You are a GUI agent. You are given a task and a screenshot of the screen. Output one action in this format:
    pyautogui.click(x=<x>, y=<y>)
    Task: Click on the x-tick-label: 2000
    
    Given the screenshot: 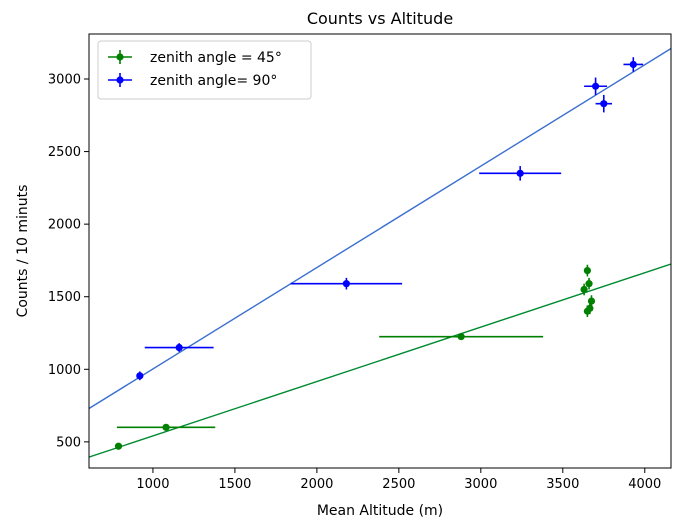 What is the action you would take?
    pyautogui.click(x=316, y=484)
    